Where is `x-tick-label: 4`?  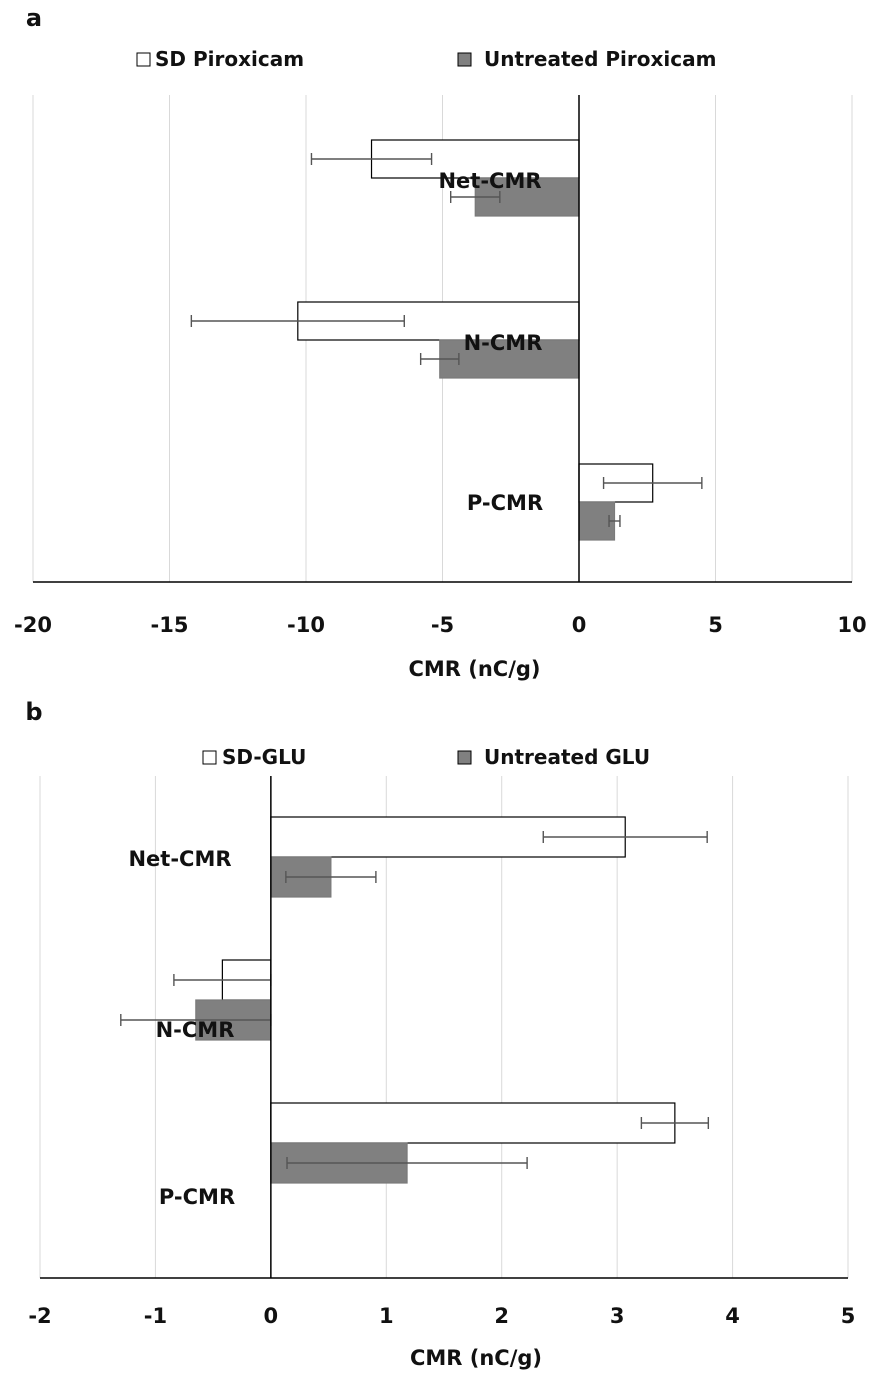
x-tick-label: 4 is located at coordinates (732, 1316).